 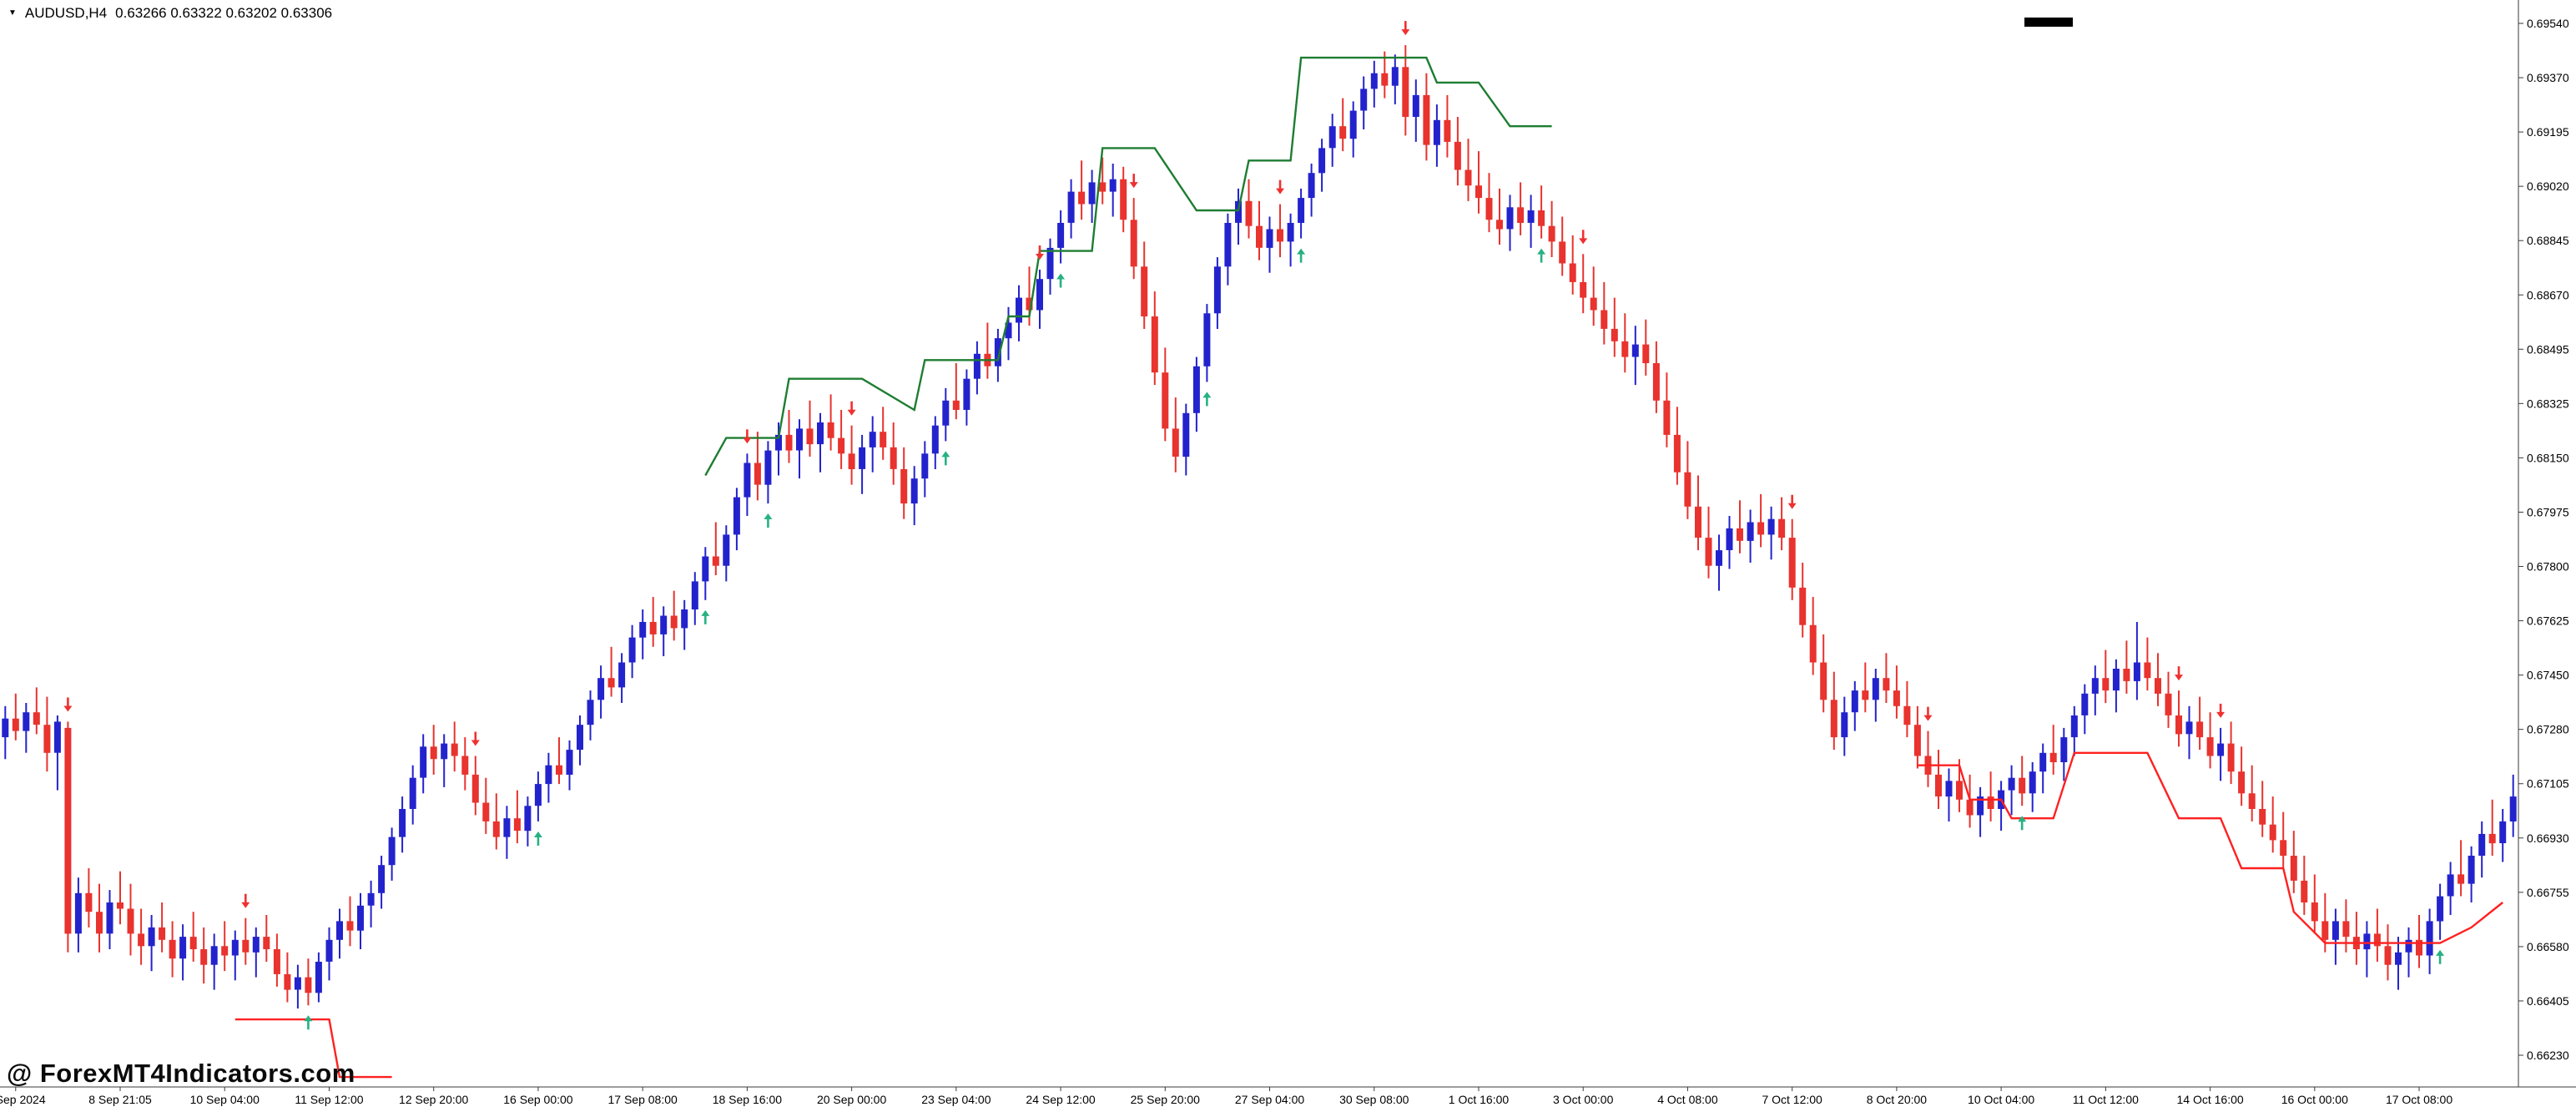 What do you see at coordinates (2048, 23) in the screenshot?
I see `chart-scroll-indicator` at bounding box center [2048, 23].